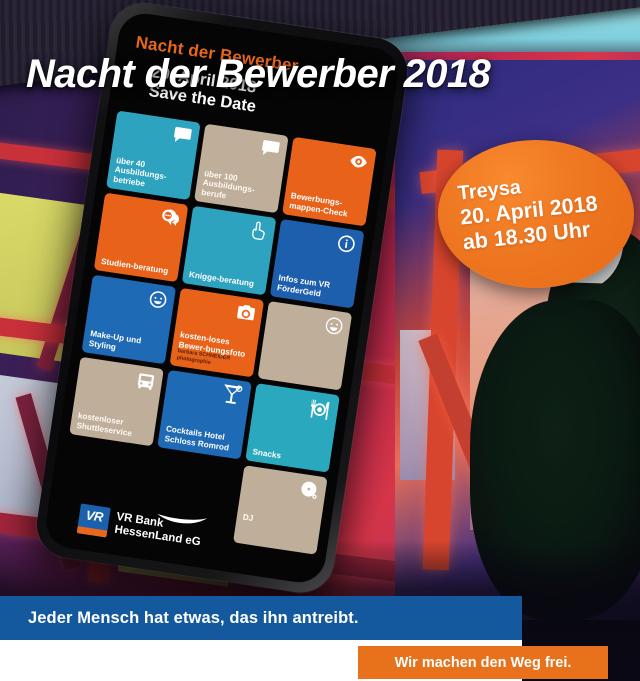 The height and width of the screenshot is (681, 640). Describe the element at coordinates (300, 379) in the screenshot. I see `tile-label` at that location.